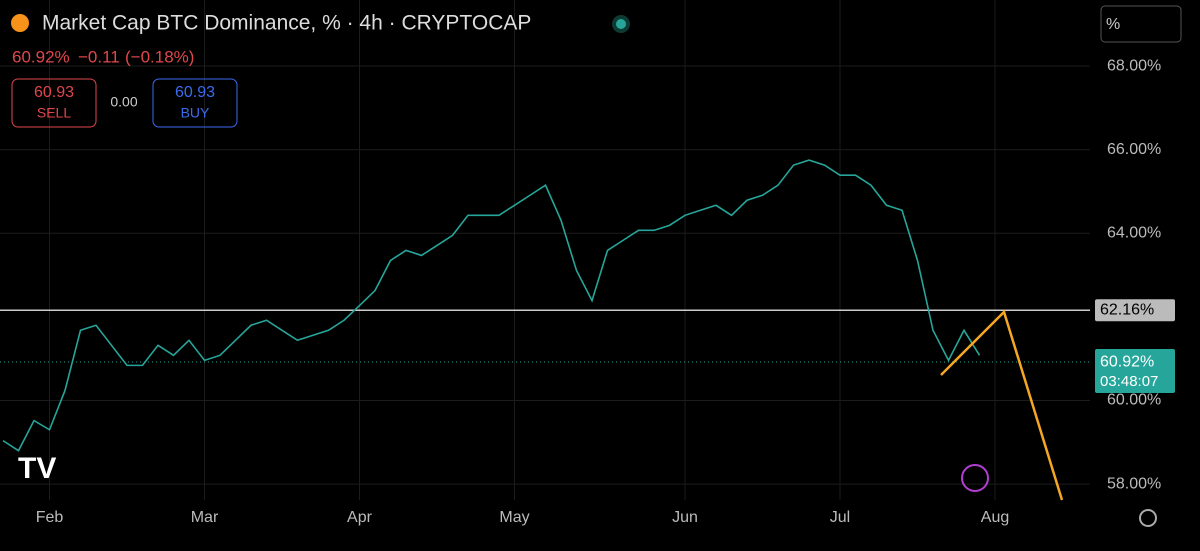 The image size is (1200, 551). What do you see at coordinates (621, 24) in the screenshot?
I see `status-dot` at bounding box center [621, 24].